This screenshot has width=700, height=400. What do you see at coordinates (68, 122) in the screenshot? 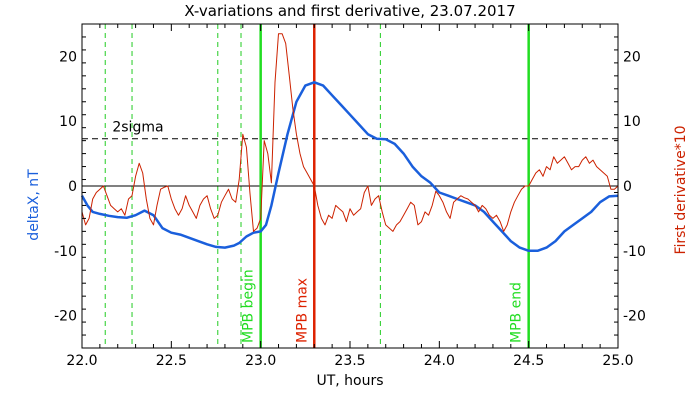
I see `y-tick-label-left: 10` at bounding box center [68, 122].